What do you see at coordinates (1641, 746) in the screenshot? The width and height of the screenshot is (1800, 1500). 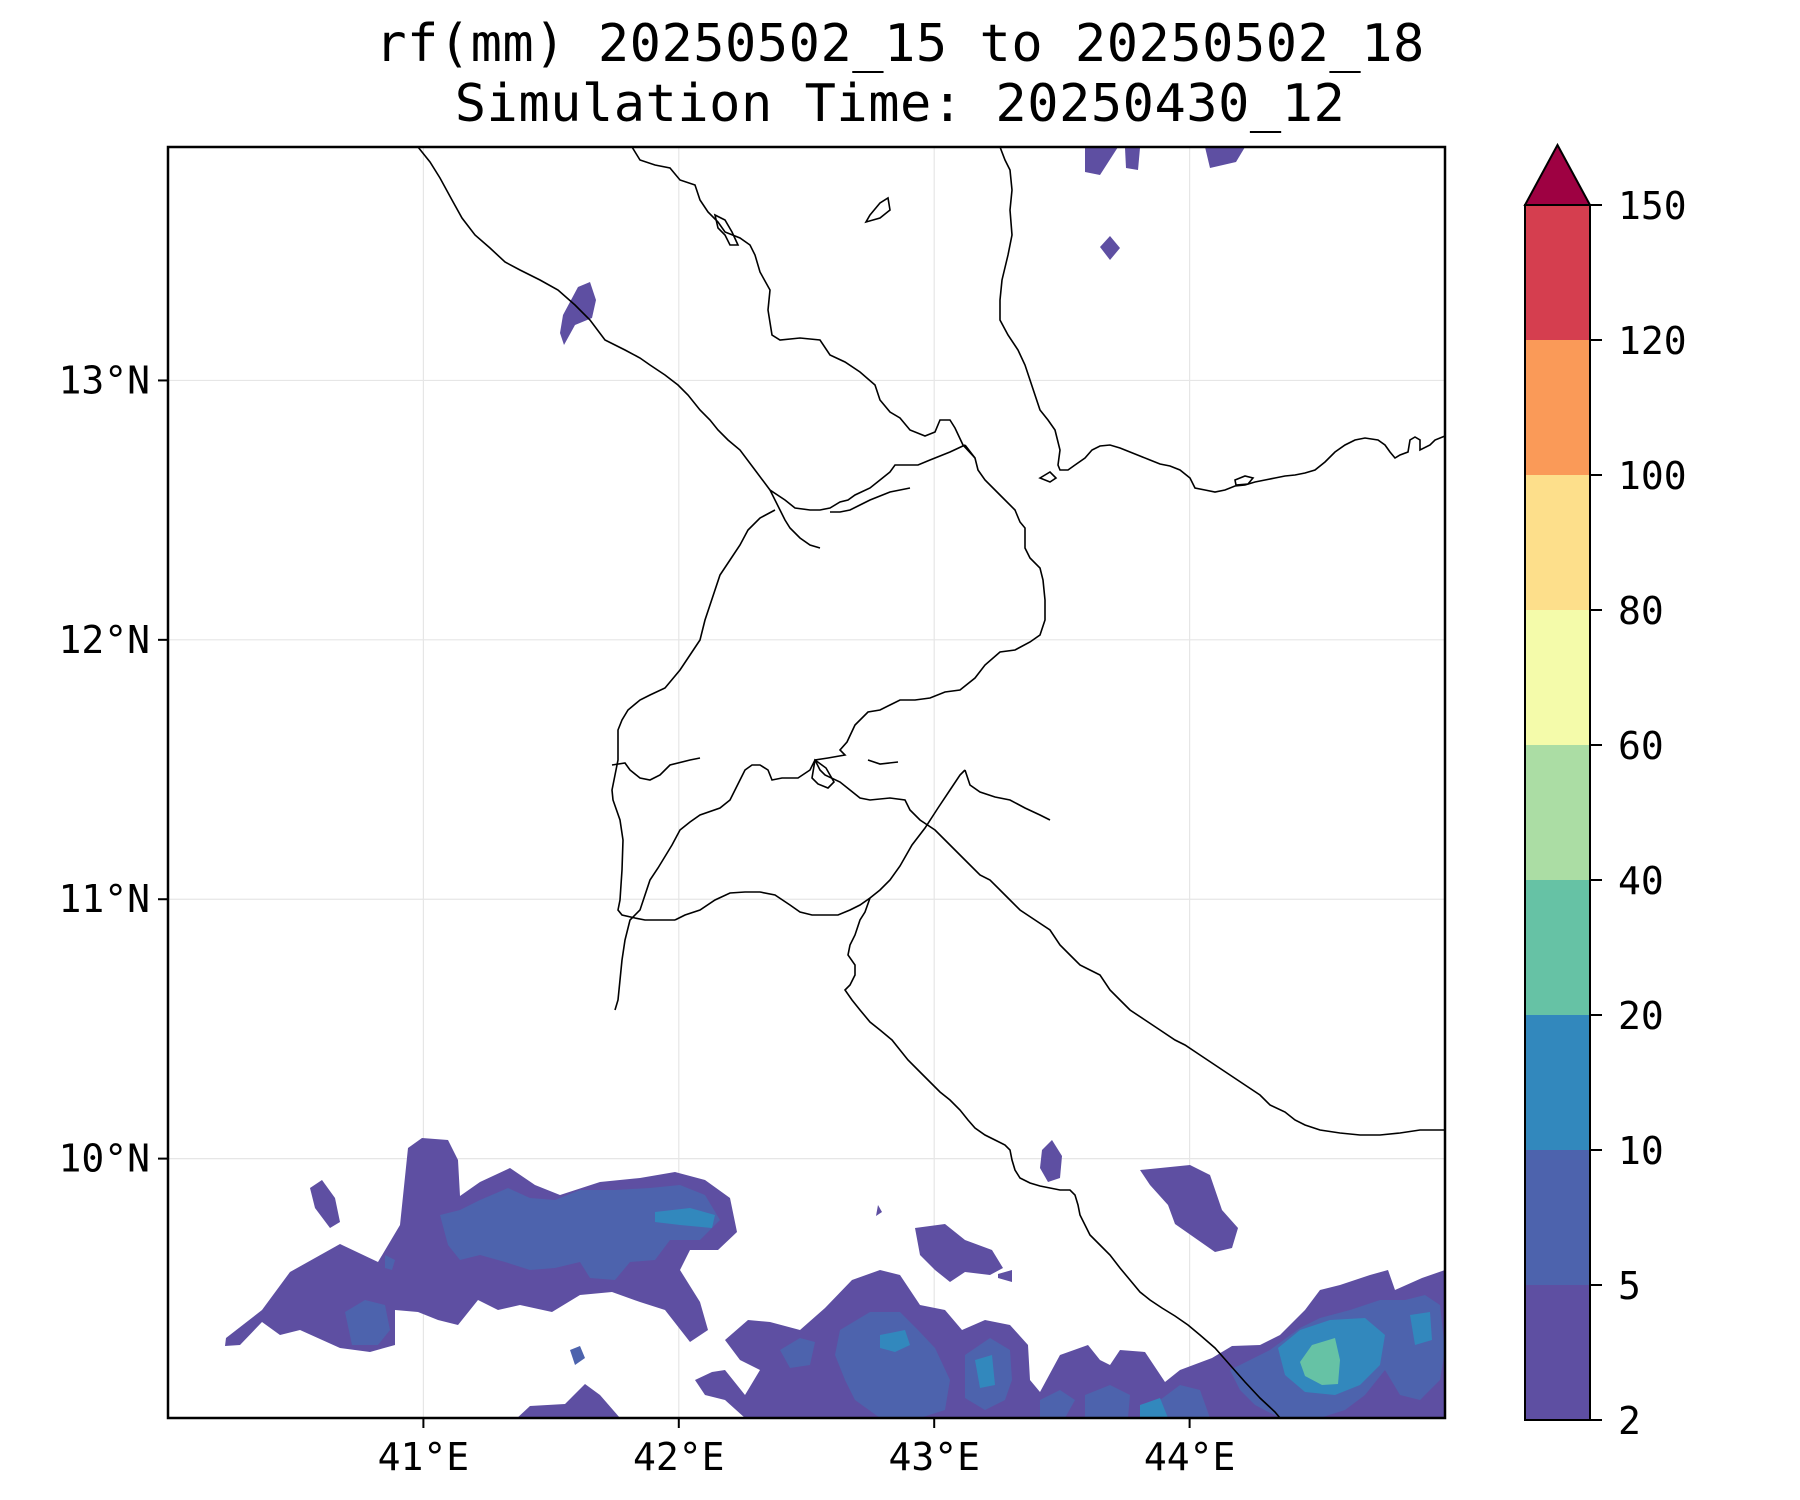 I see `colorbar-tick-label: 60` at bounding box center [1641, 746].